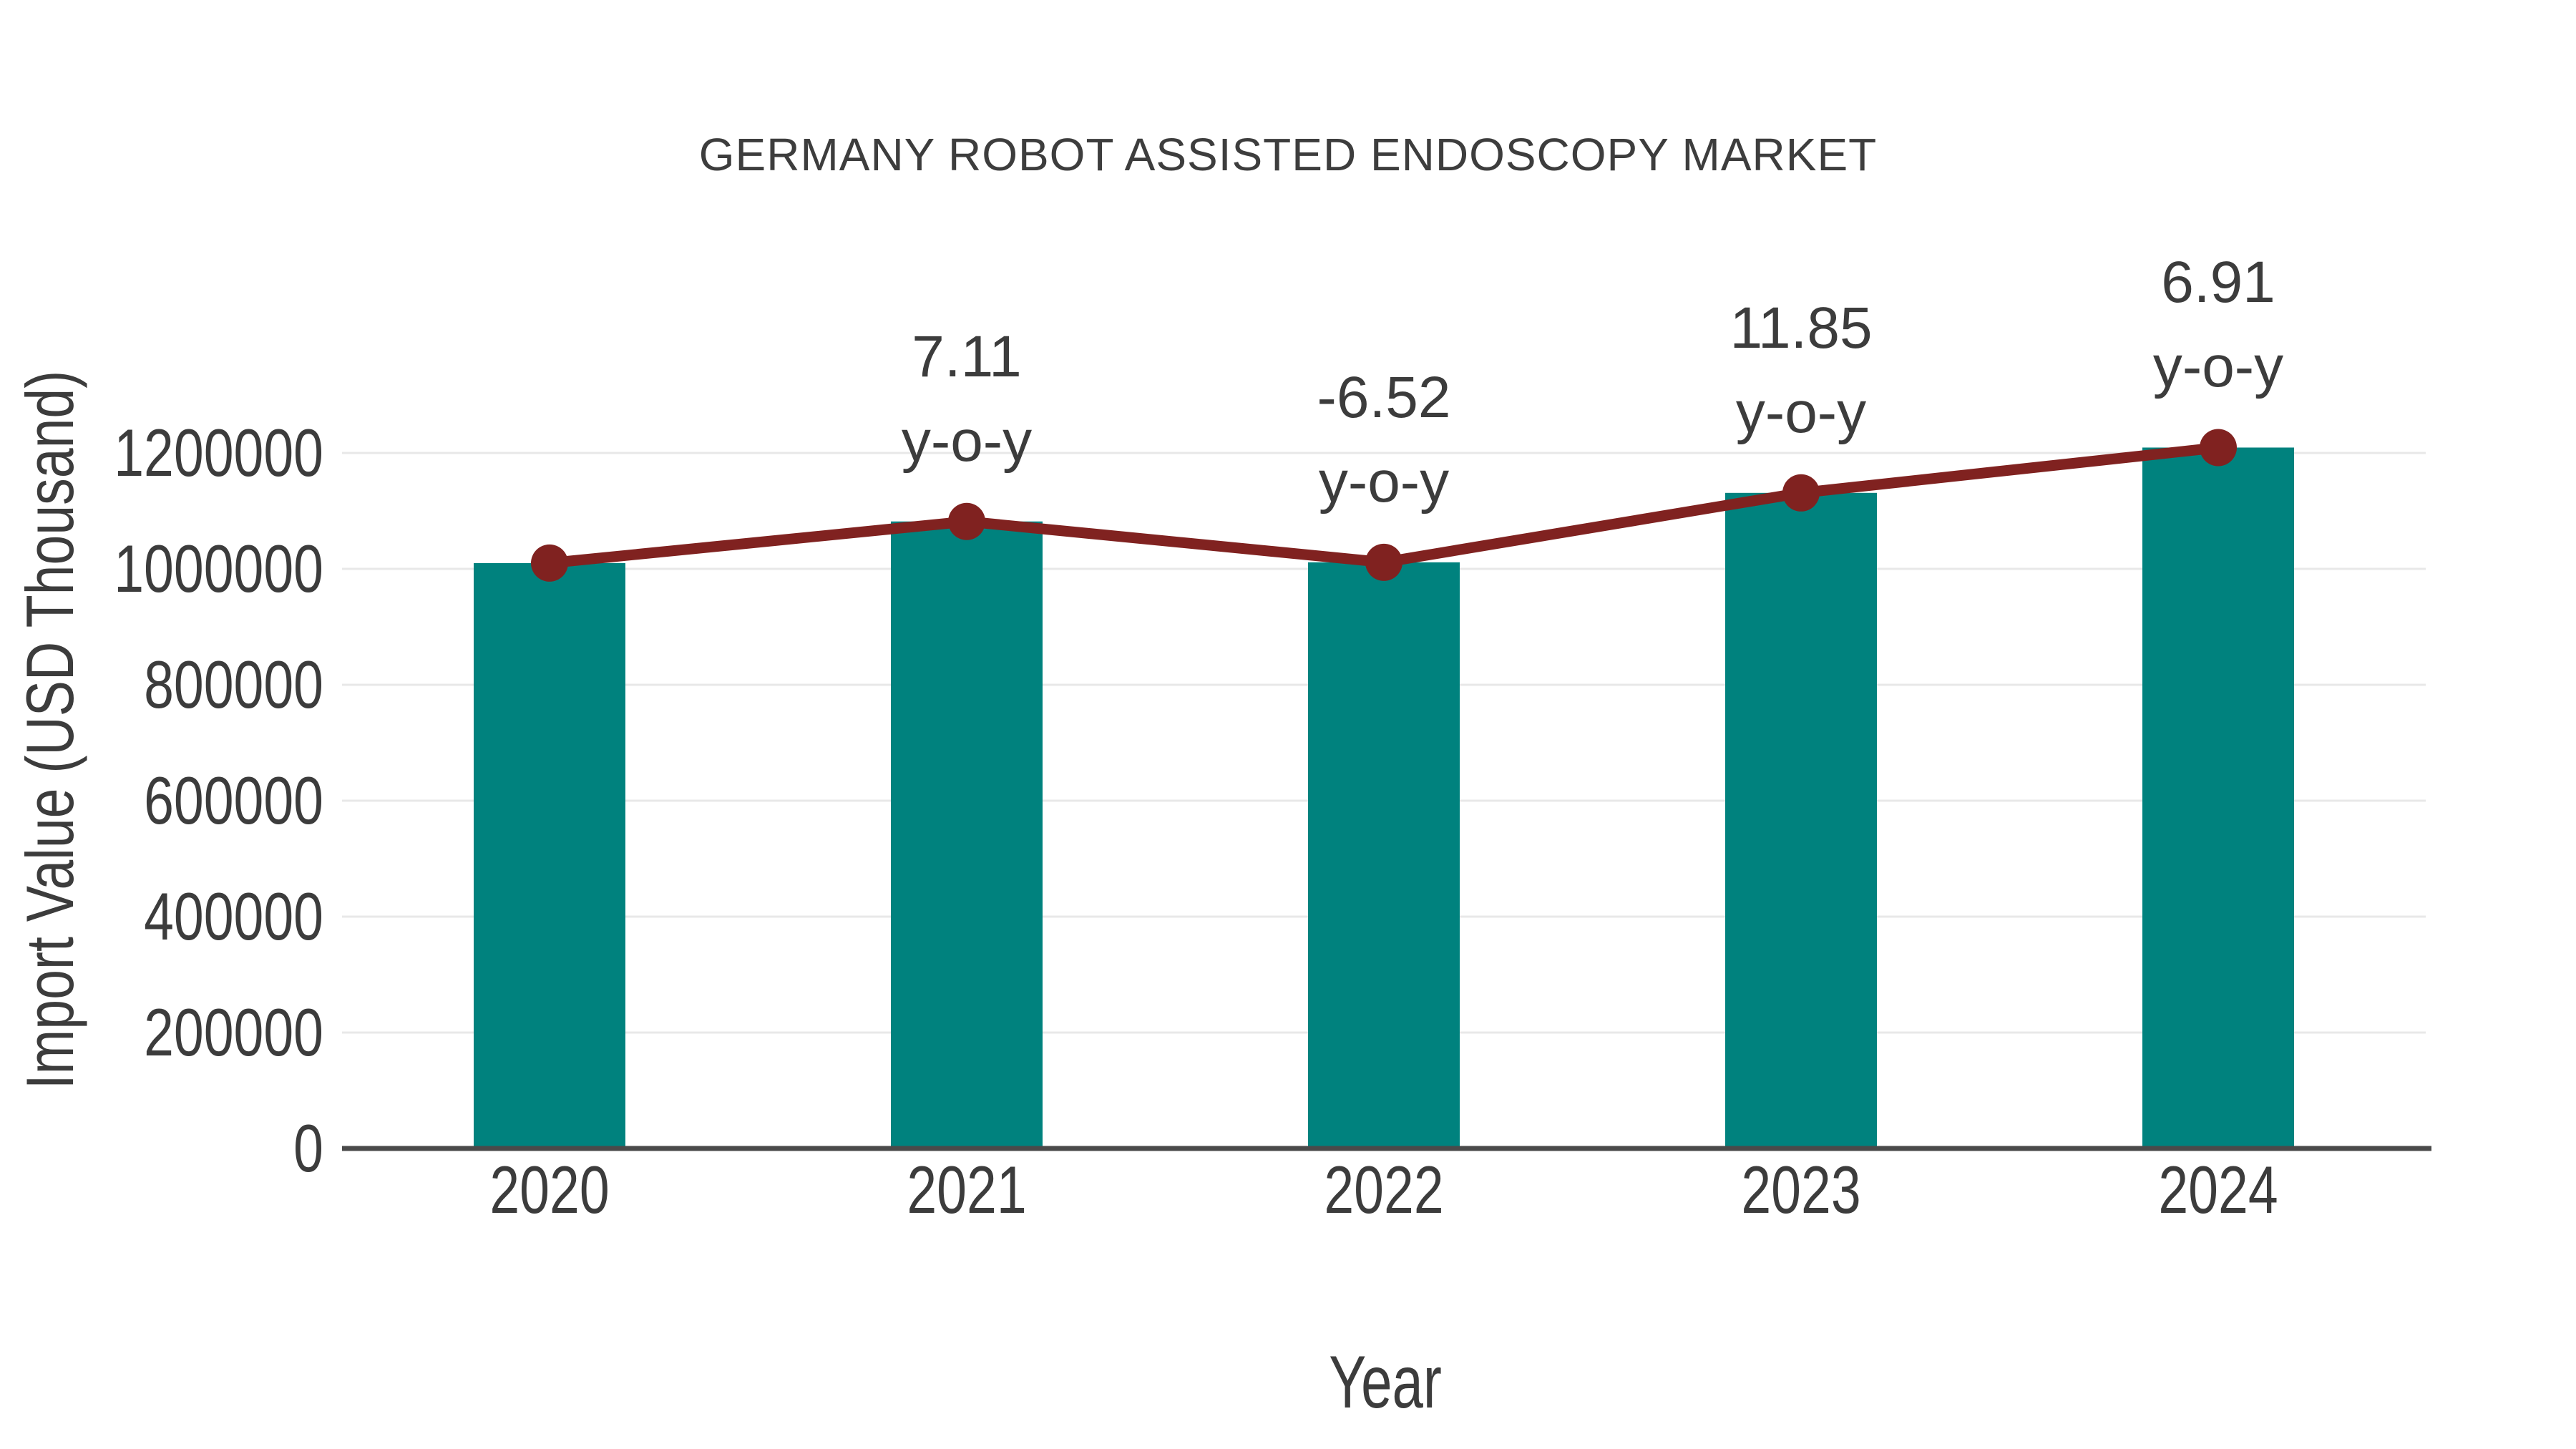  Describe the element at coordinates (1384, 481) in the screenshot. I see `yoy-suffix-label-2022: y-o-y` at that location.